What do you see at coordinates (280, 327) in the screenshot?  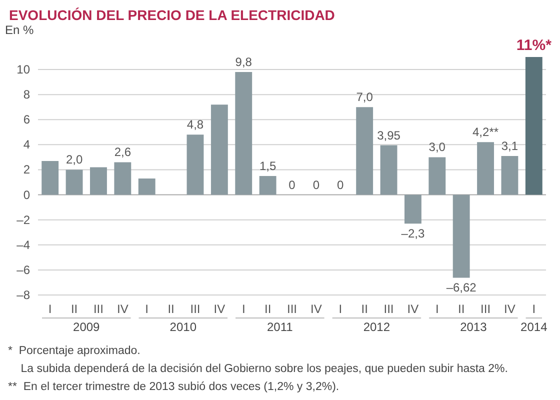 I see `text: 2011` at bounding box center [280, 327].